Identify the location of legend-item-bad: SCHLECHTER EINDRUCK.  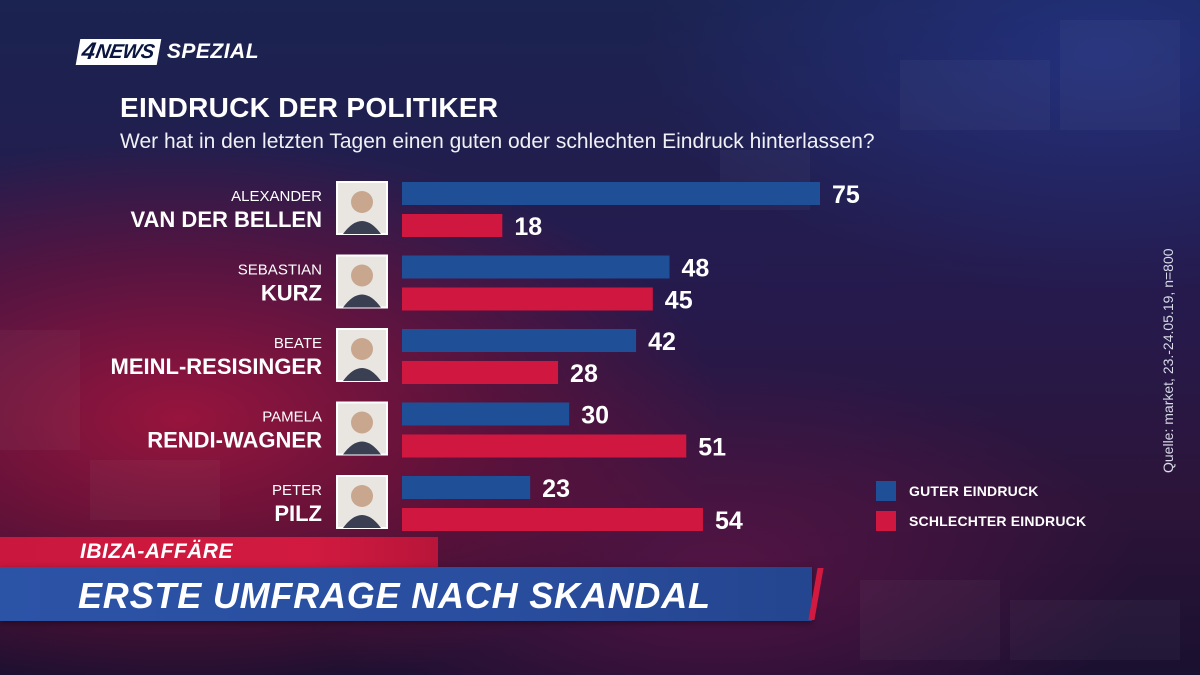
(981, 521).